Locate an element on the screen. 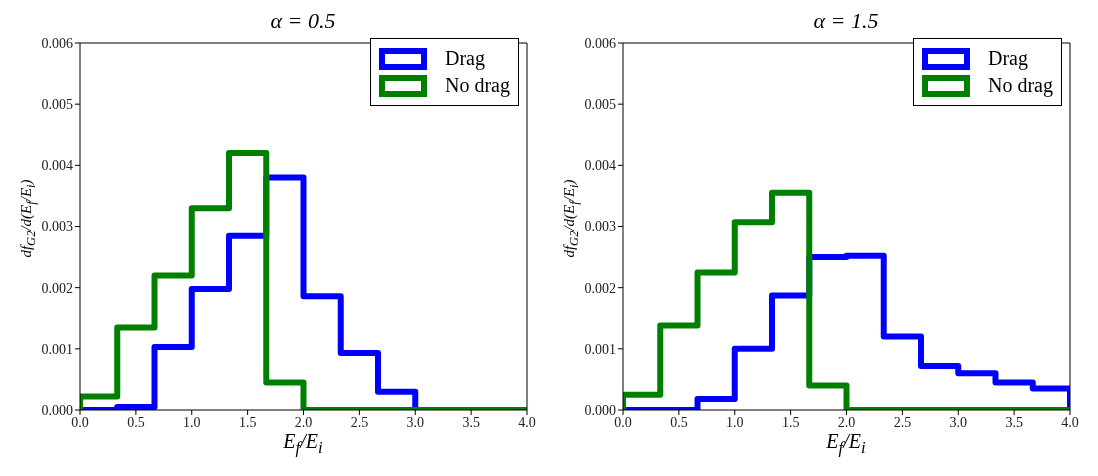 This screenshot has width=1098, height=476. chart-title: α = 0.5 is located at coordinates (303, 21).